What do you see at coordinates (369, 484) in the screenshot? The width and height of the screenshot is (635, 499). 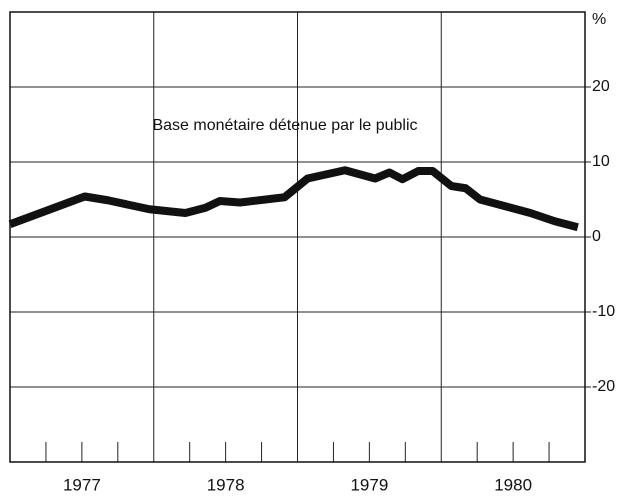 I see `x-tick-label: 1979` at bounding box center [369, 484].